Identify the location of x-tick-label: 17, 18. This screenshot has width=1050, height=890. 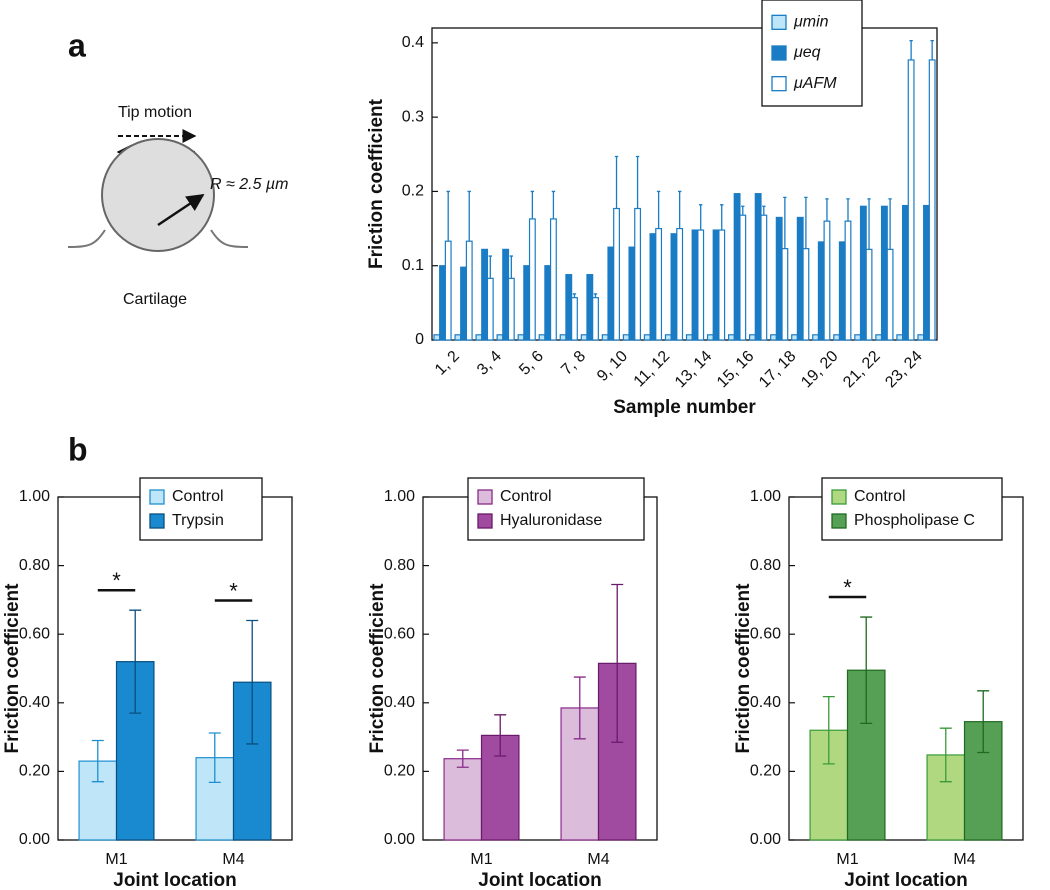
(778, 370).